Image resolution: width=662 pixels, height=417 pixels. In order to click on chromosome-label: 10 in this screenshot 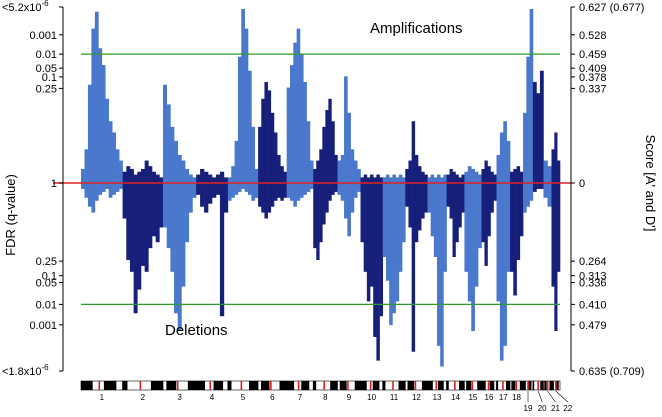, I will do `click(371, 397)`.